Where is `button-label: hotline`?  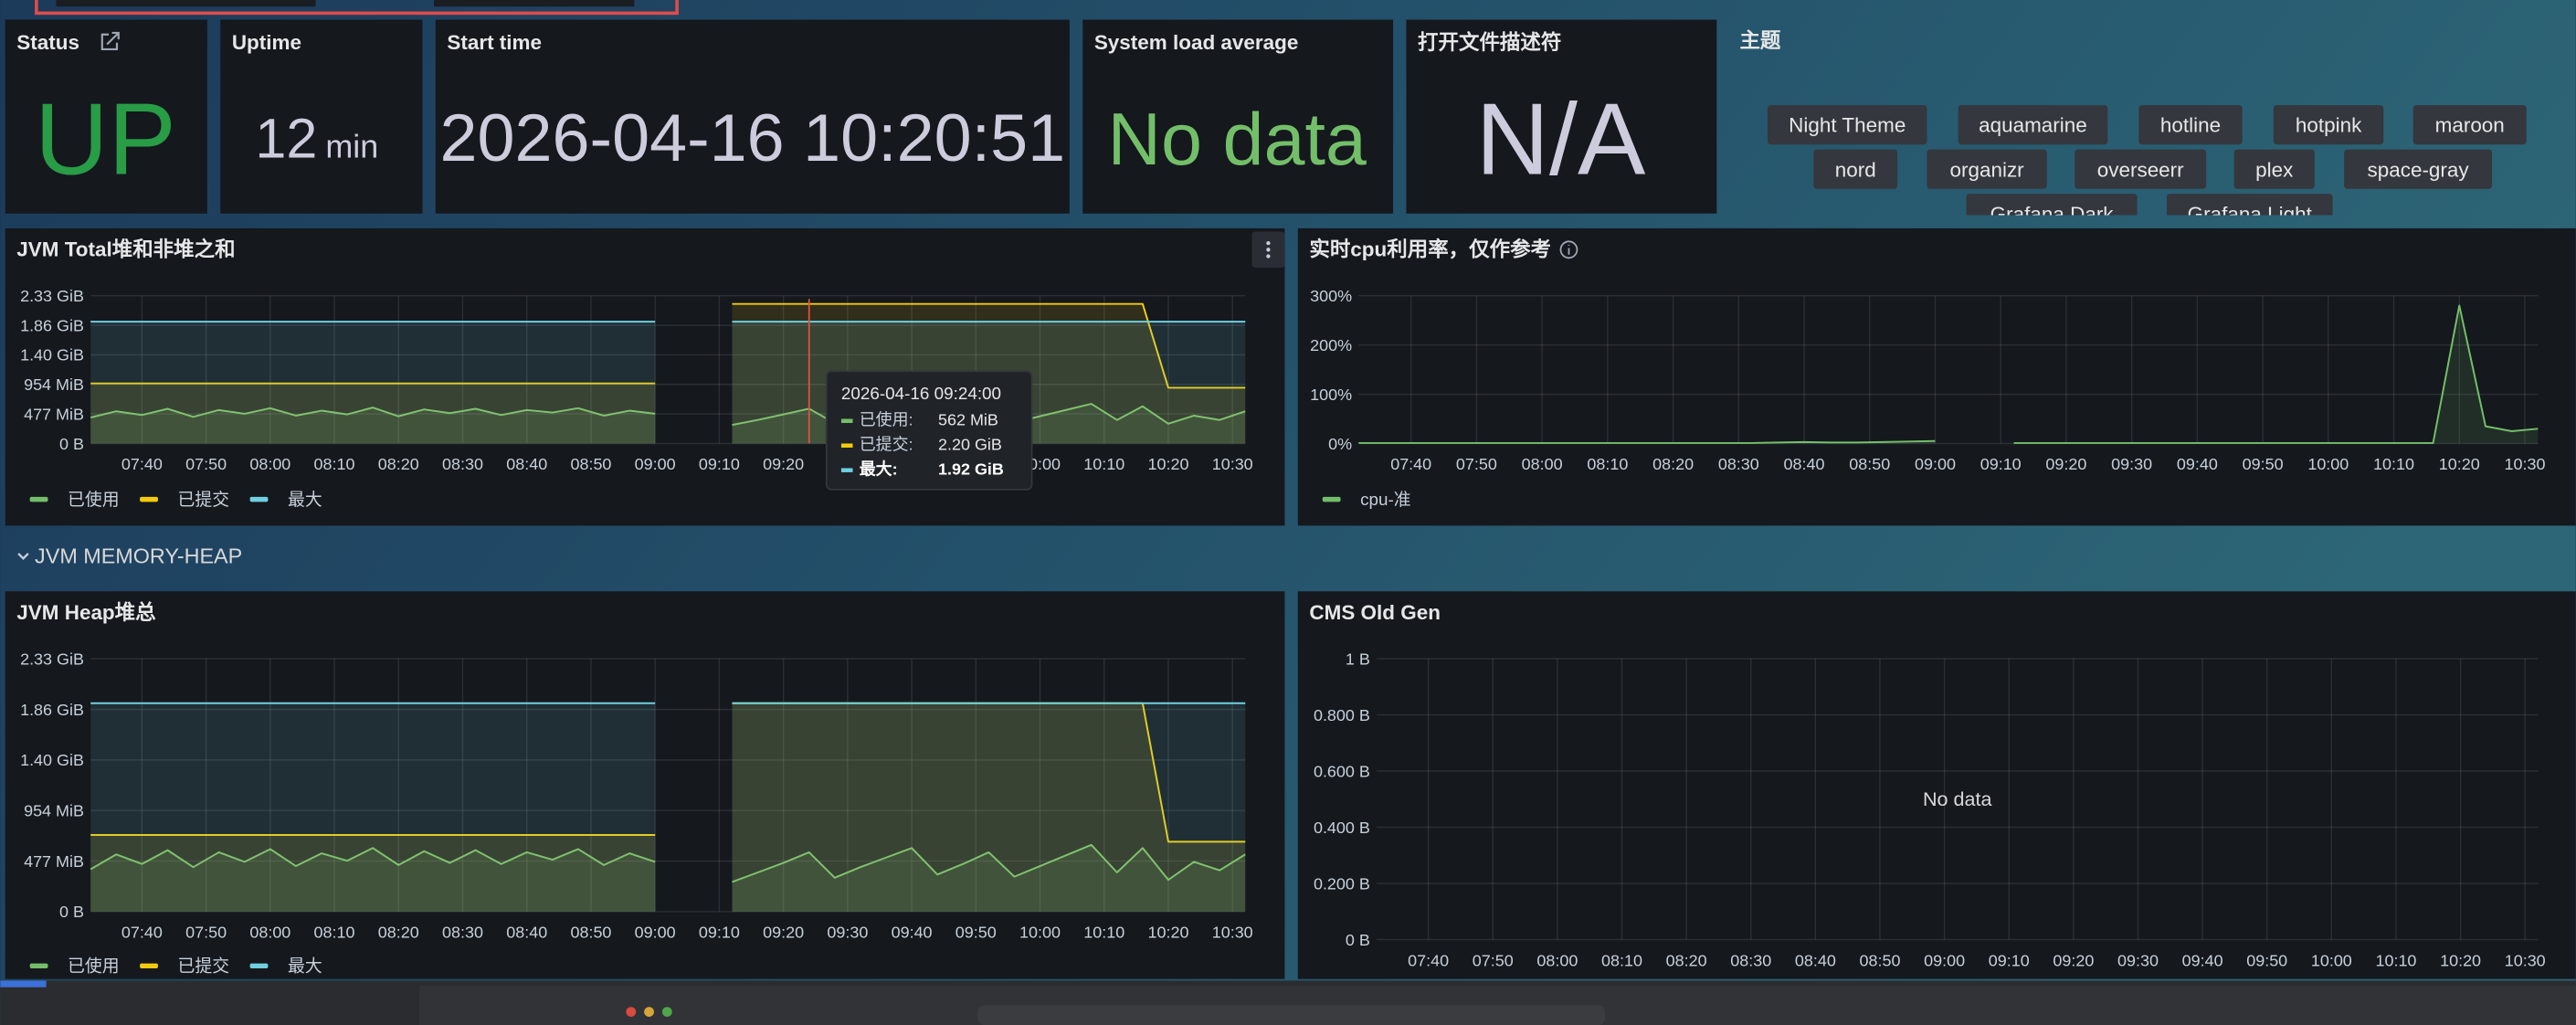
button-label: hotline is located at coordinates (2190, 125).